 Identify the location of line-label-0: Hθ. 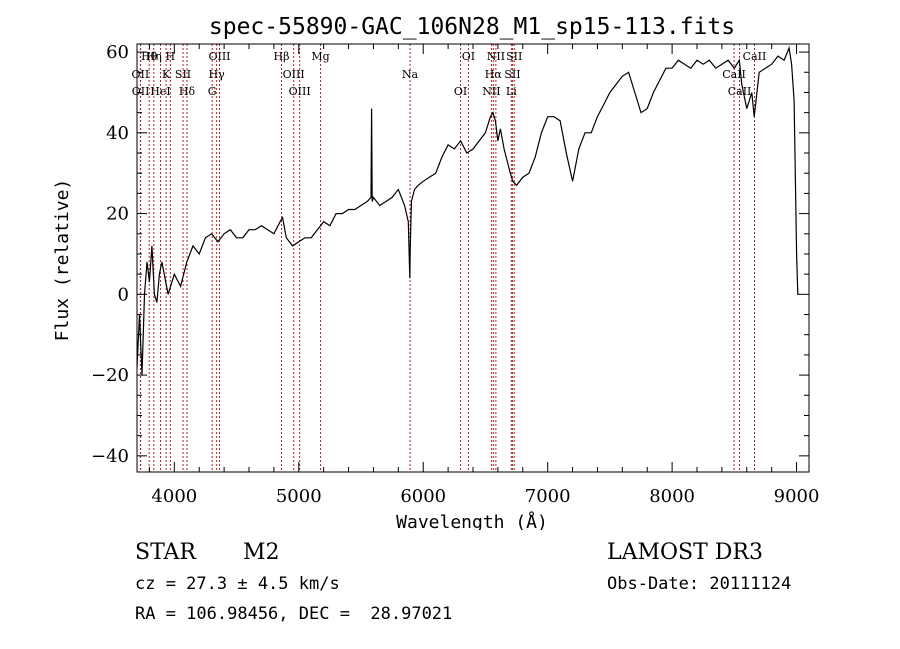
(149, 56).